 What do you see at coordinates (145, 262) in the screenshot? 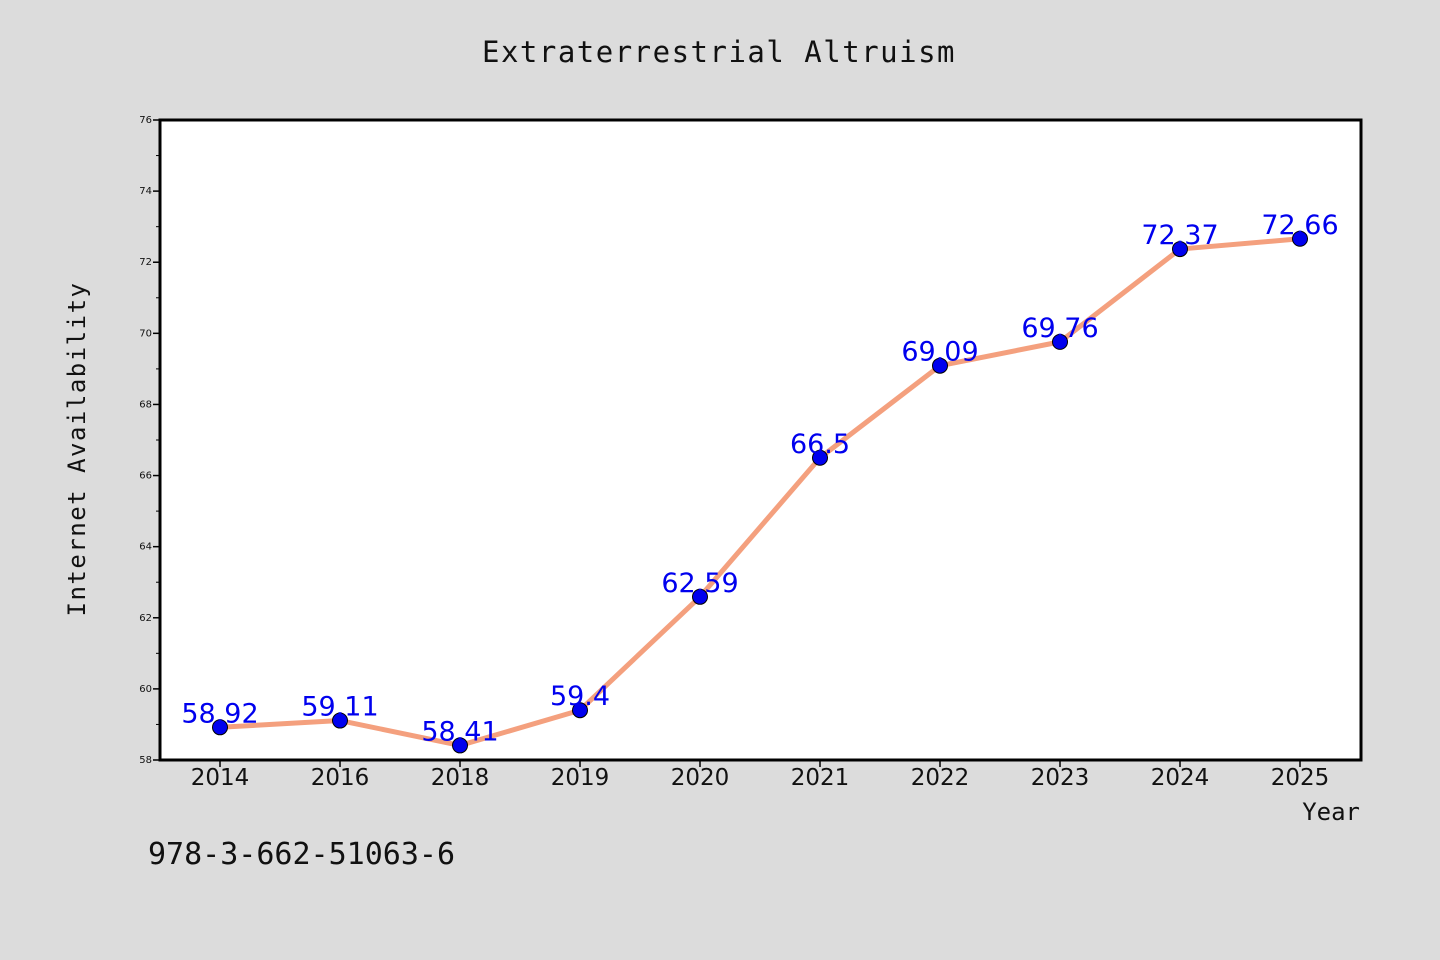
I see `y-tick-label: 72` at bounding box center [145, 262].